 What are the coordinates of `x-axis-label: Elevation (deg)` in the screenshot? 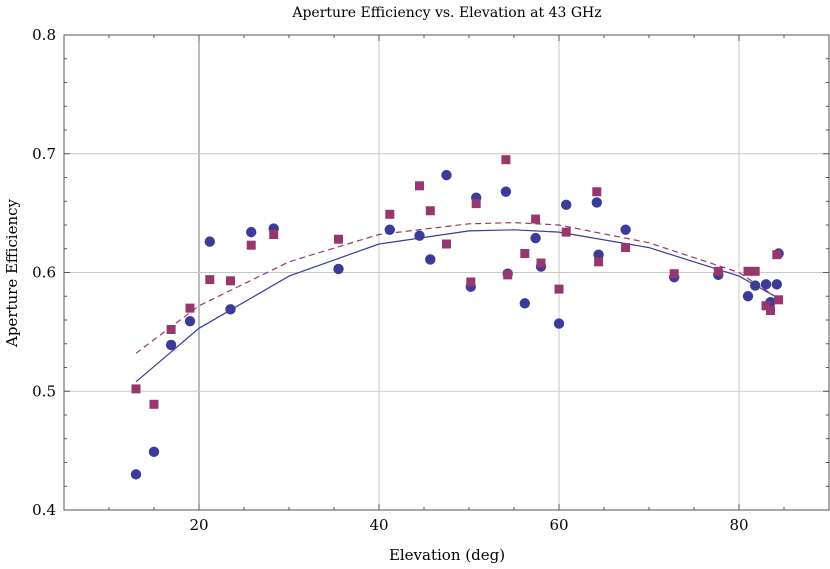 It's located at (447, 555).